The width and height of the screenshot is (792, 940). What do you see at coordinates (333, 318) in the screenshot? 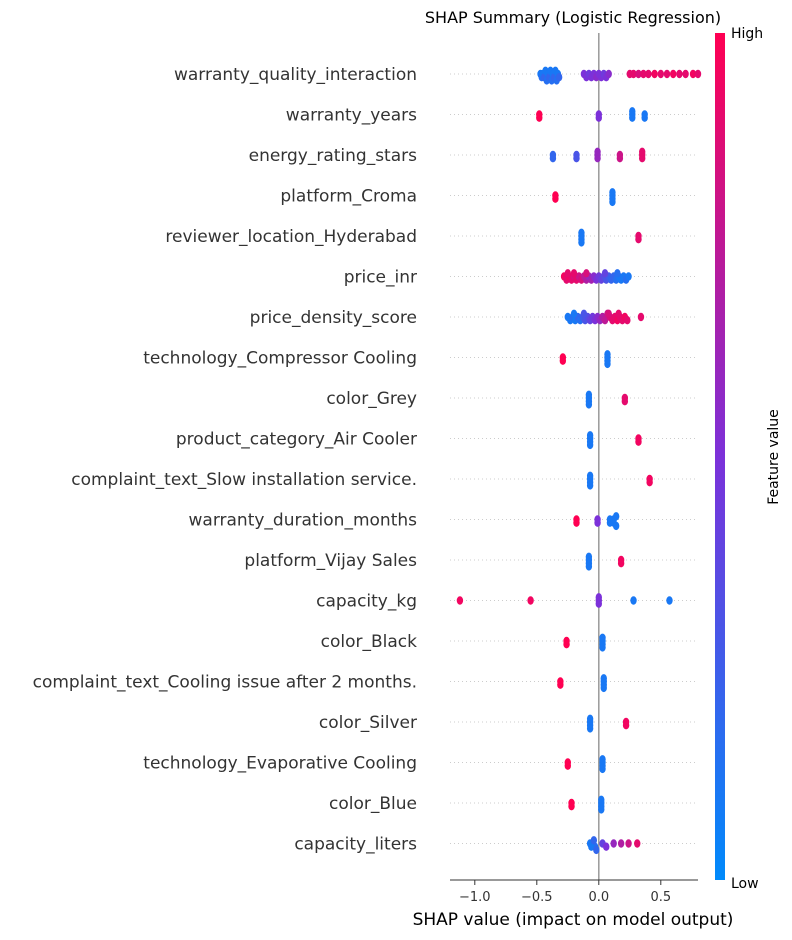
I see `feature-label: price_density_score` at bounding box center [333, 318].